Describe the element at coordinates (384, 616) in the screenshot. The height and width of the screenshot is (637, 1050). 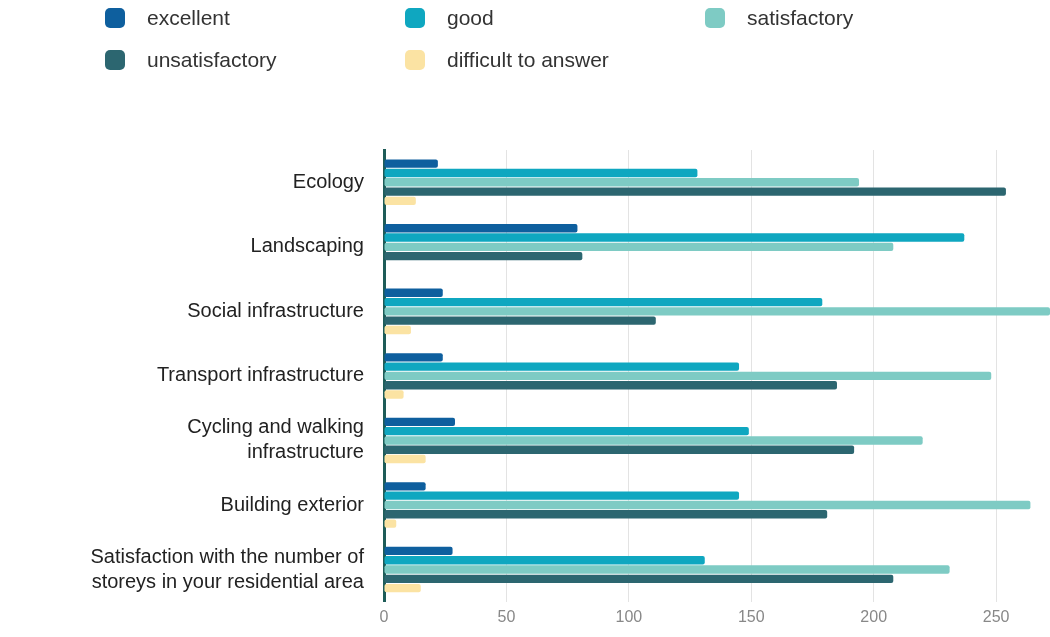
I see `x-tick-label: 0` at that location.